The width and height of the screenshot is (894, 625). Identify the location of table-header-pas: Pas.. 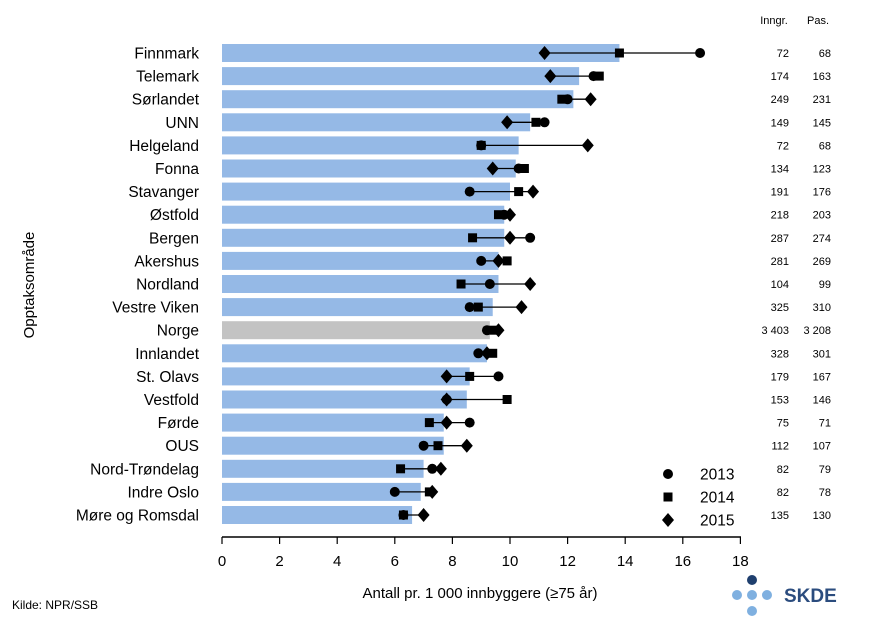
(818, 21).